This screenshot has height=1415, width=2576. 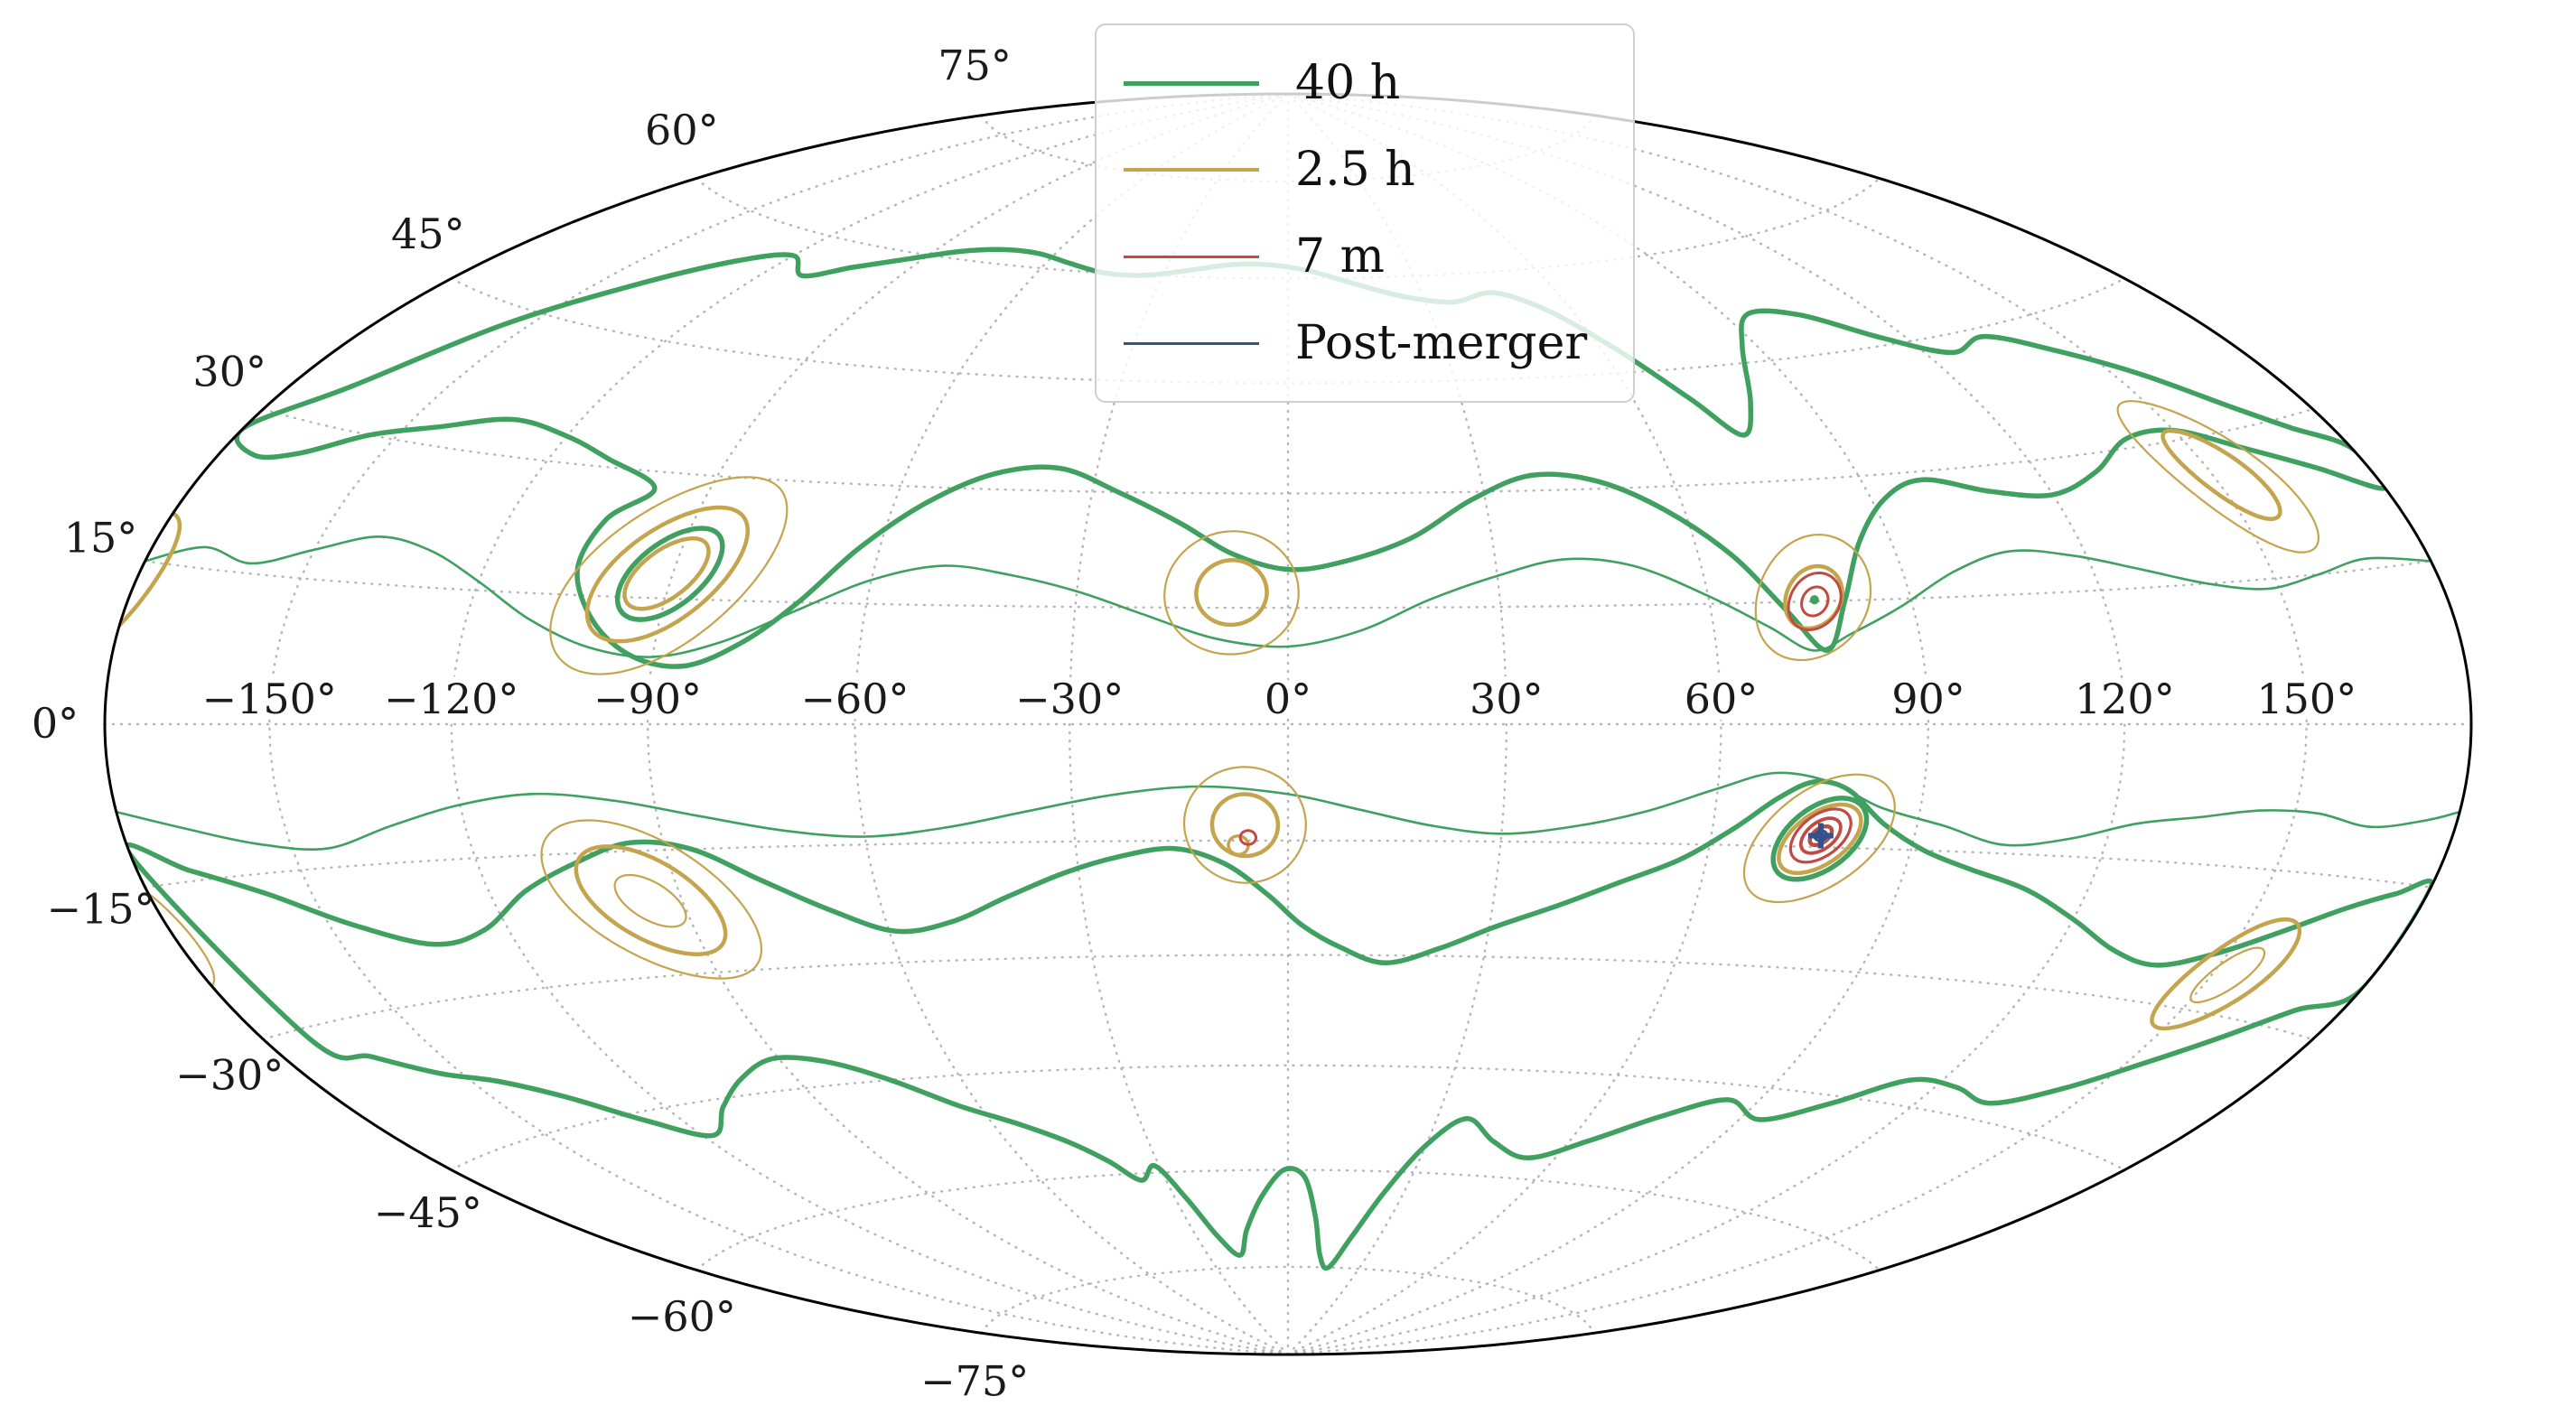 I want to click on lon-tick-label: −90°, so click(x=647, y=699).